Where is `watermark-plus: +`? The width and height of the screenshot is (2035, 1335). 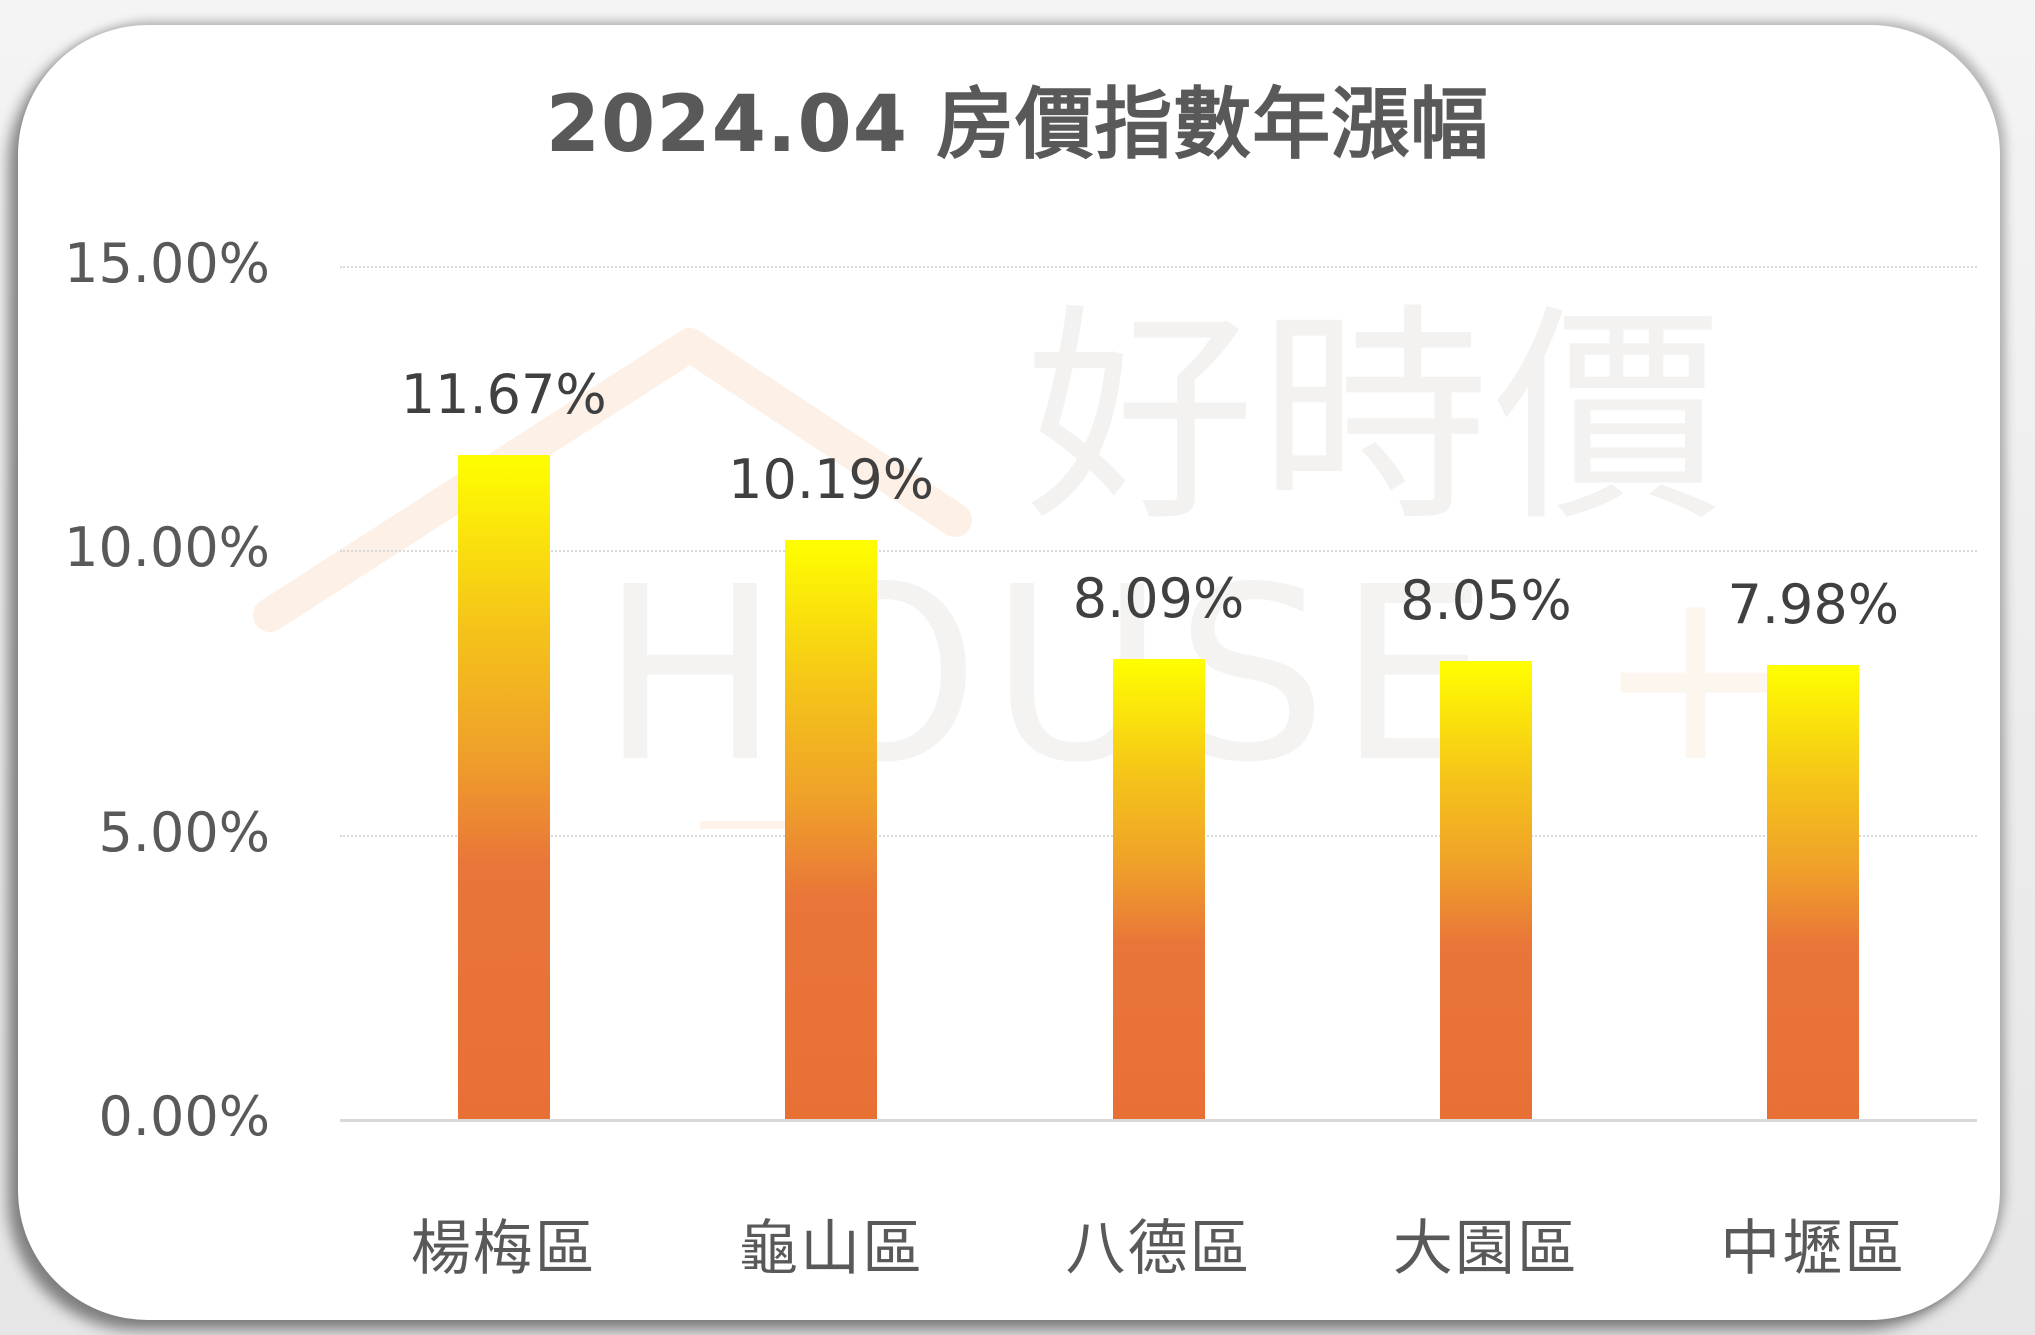
watermark-plus: + is located at coordinates (1696, 675).